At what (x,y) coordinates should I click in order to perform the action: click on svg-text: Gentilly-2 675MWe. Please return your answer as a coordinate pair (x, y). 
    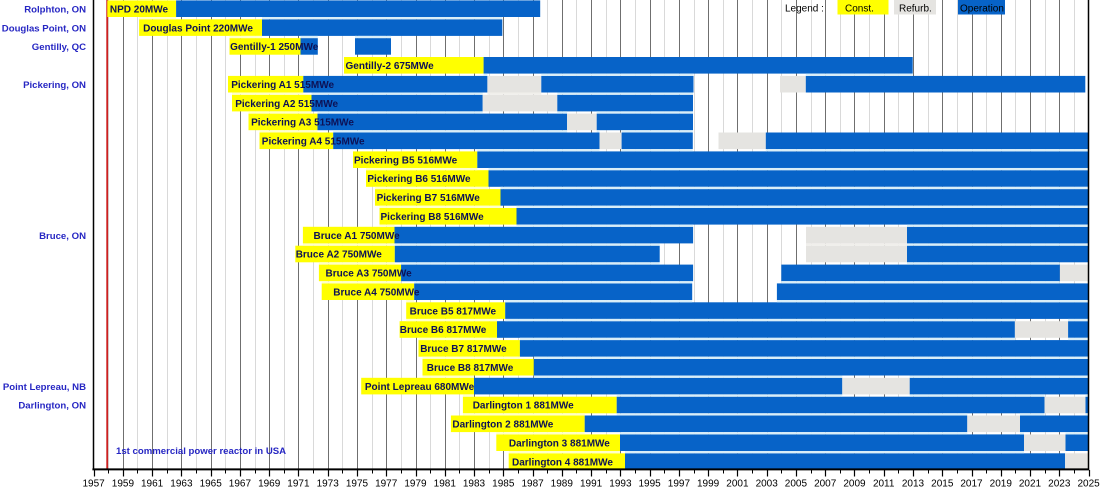
    Looking at the image, I should click on (390, 66).